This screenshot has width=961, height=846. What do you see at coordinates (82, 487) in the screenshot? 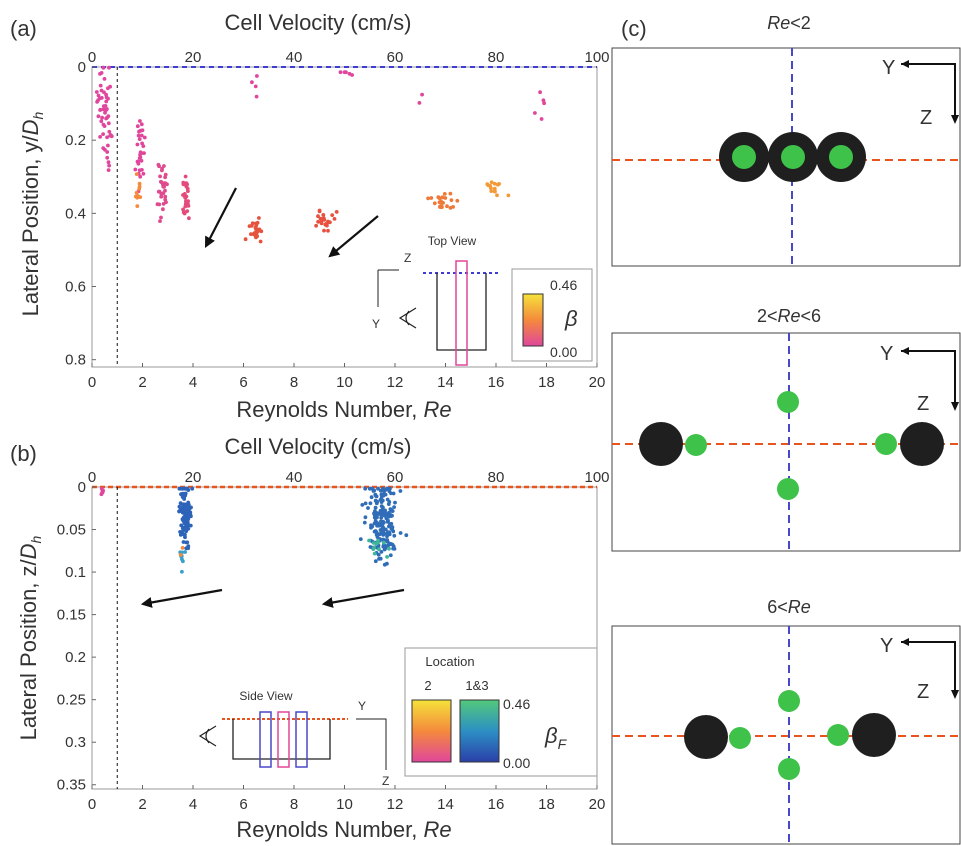
I see `y-tick-label: 0` at bounding box center [82, 487].